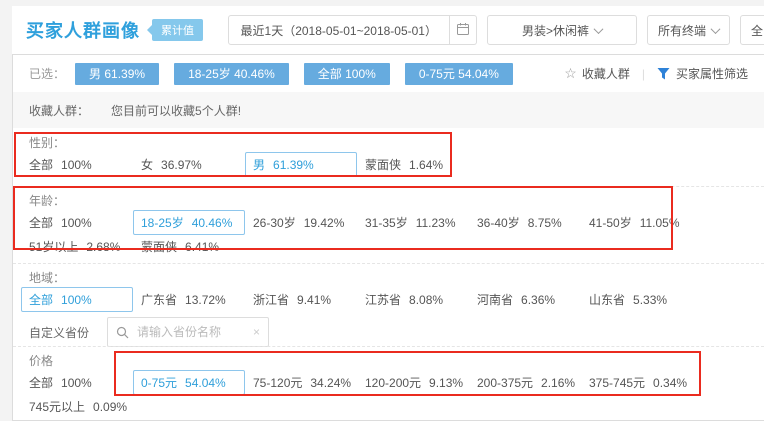 This screenshot has height=421, width=764. What do you see at coordinates (231, 73) in the screenshot?
I see `selected-tag: 18-25岁 40.46%` at bounding box center [231, 73].